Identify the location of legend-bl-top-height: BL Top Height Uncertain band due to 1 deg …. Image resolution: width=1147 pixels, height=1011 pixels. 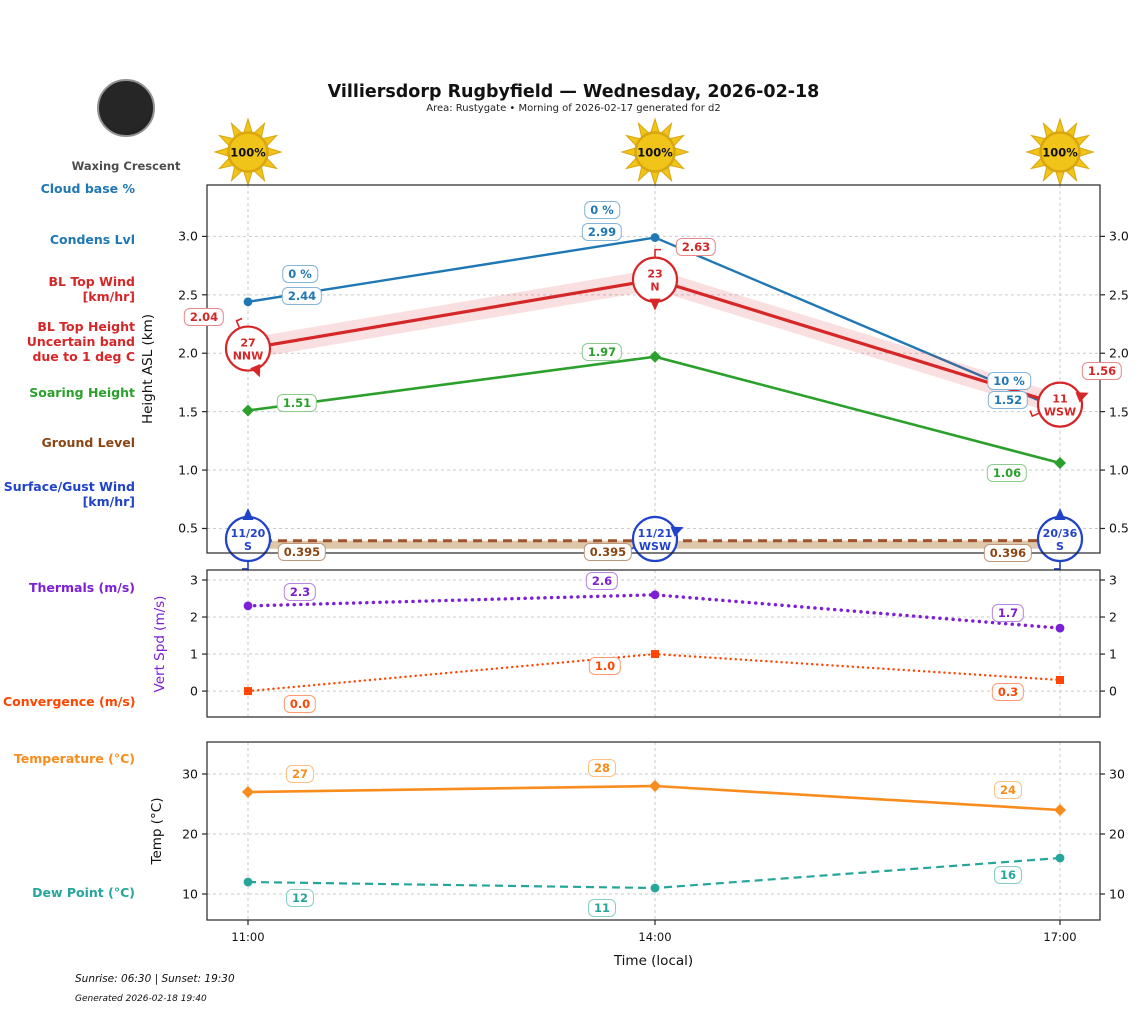
(69, 341).